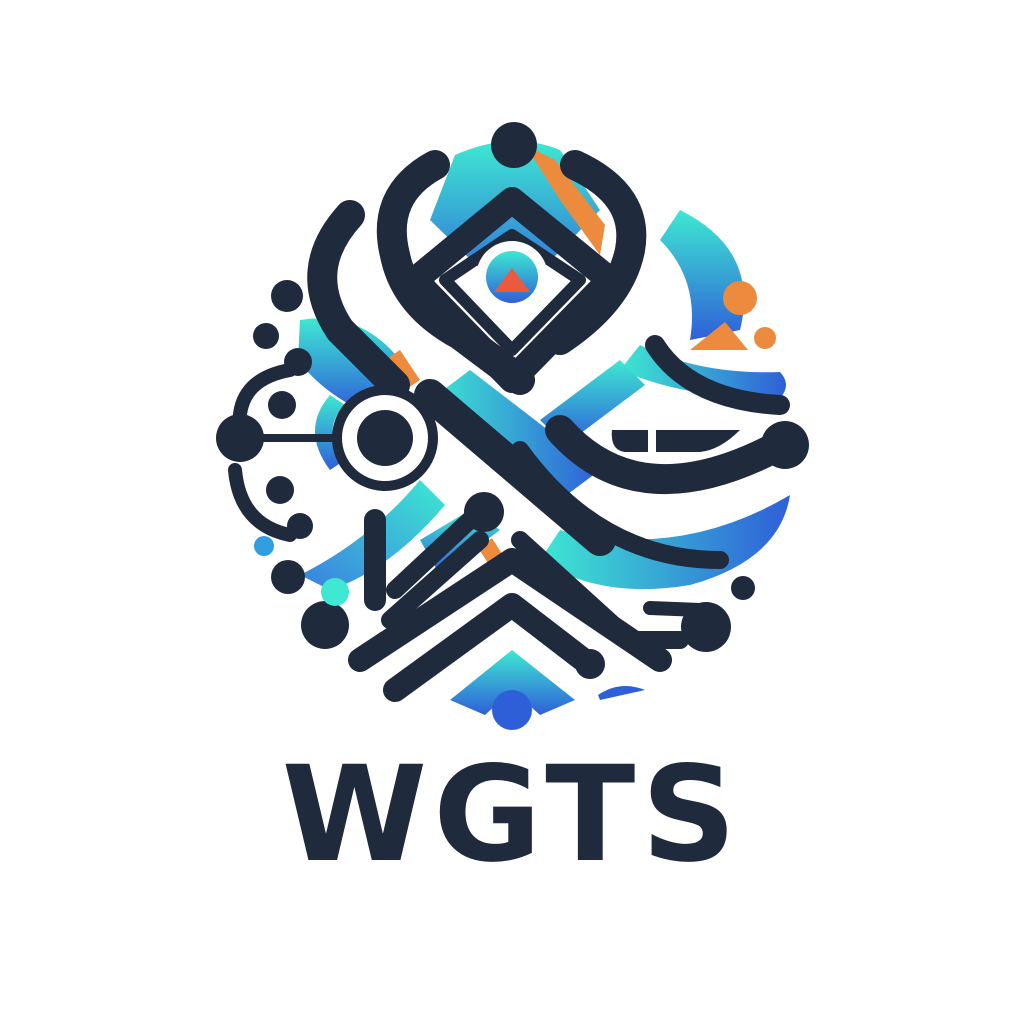  Describe the element at coordinates (385, 438) in the screenshot. I see `hub-node` at that location.